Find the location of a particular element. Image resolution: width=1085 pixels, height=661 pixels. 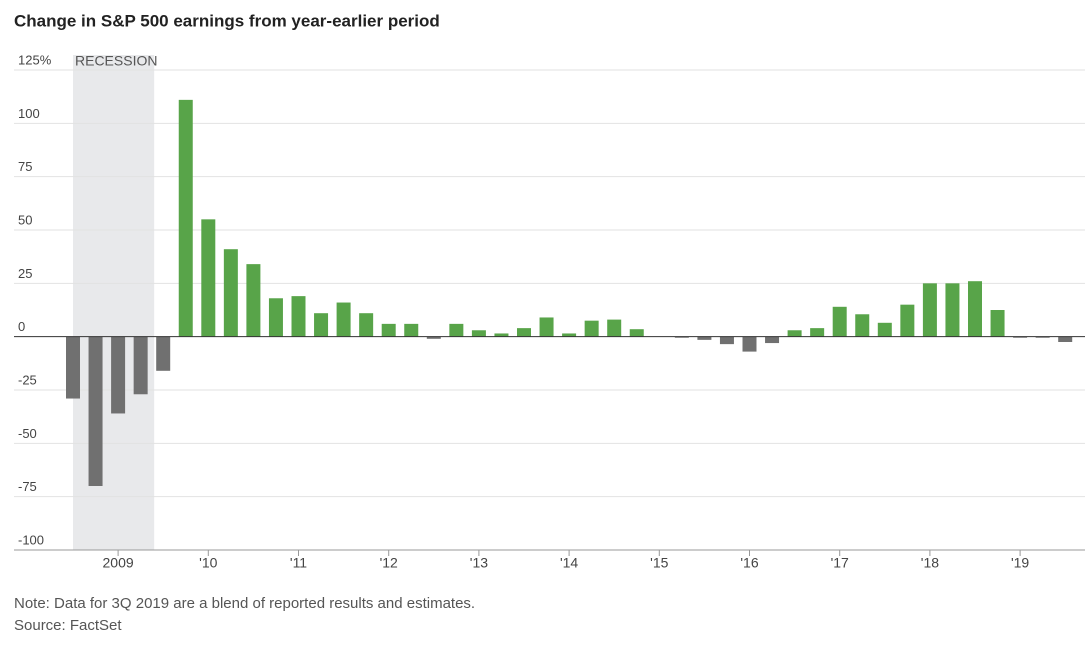

x-tick-label: '13 is located at coordinates (479, 563).